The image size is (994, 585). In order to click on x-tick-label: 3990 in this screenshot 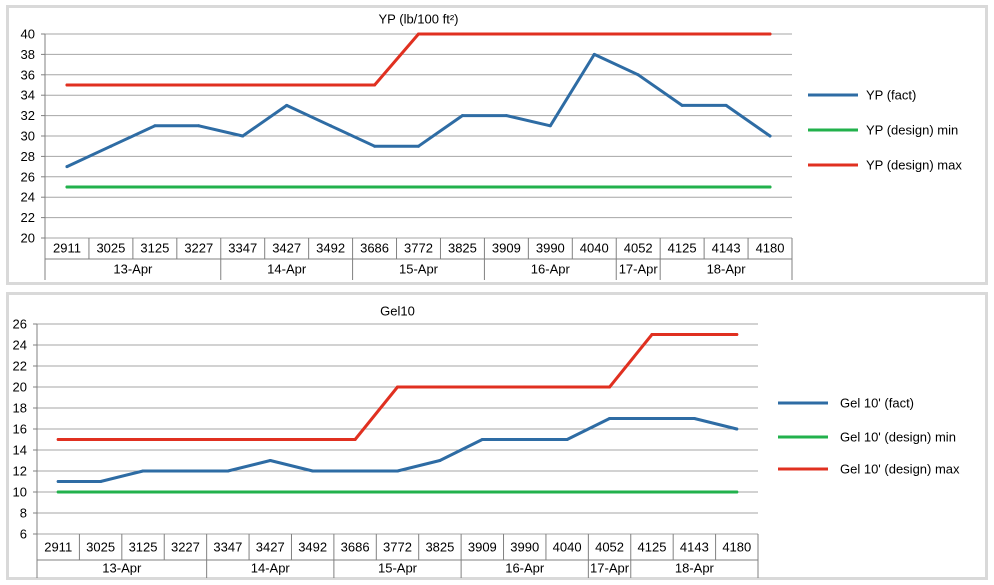, I will do `click(524, 547)`.